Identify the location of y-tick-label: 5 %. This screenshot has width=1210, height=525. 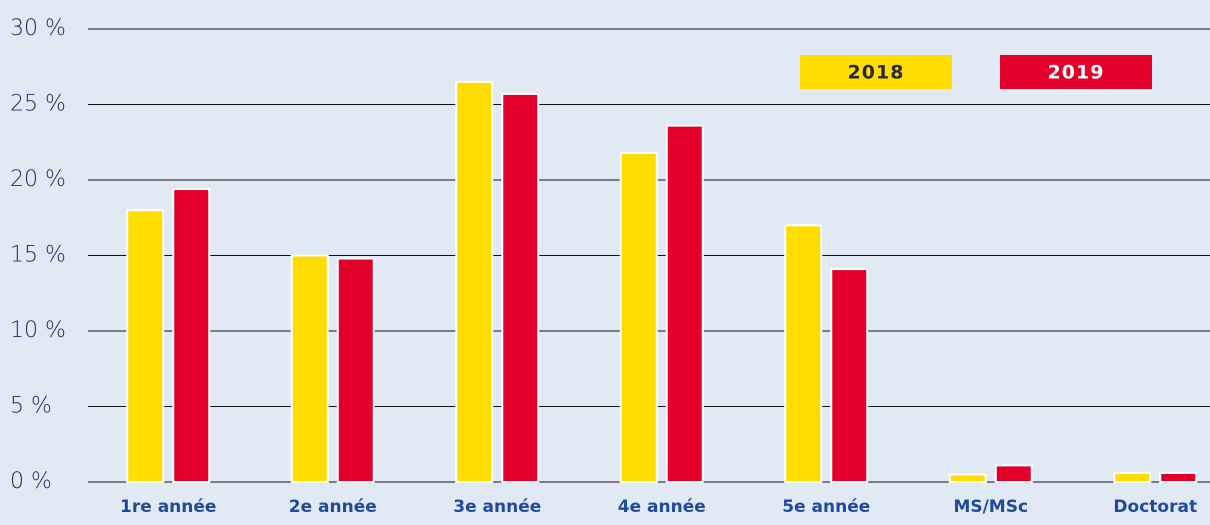
(31, 406).